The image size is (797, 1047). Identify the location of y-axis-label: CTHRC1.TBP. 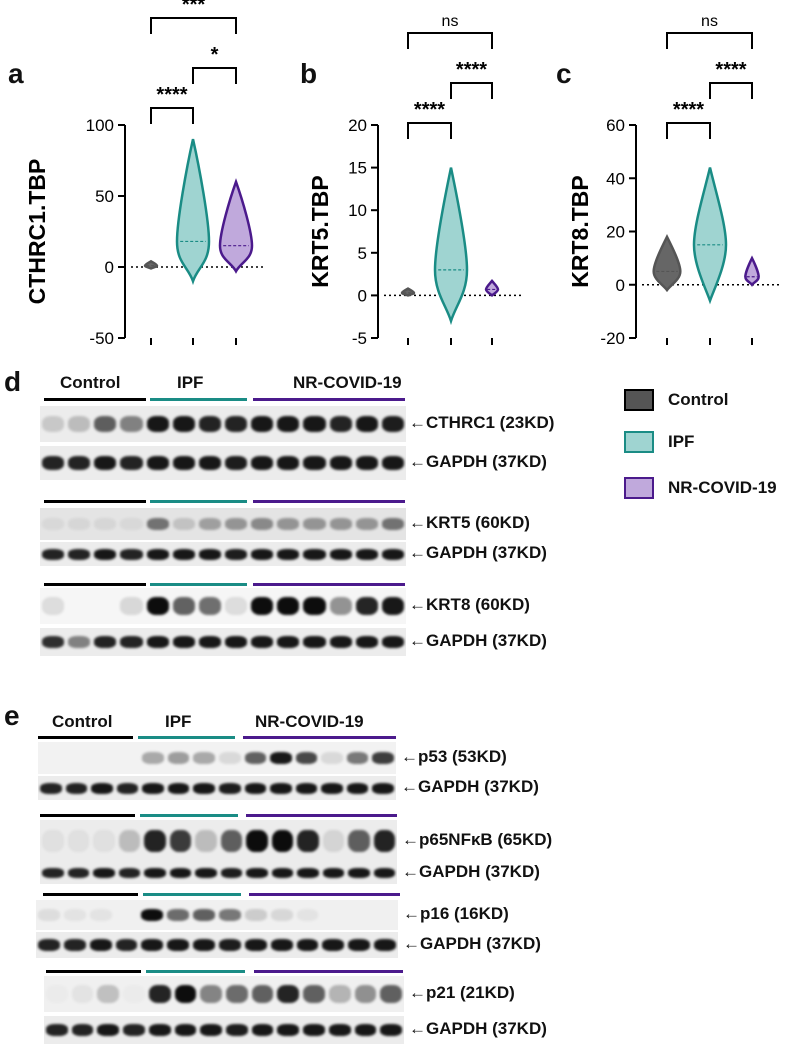
(37, 232).